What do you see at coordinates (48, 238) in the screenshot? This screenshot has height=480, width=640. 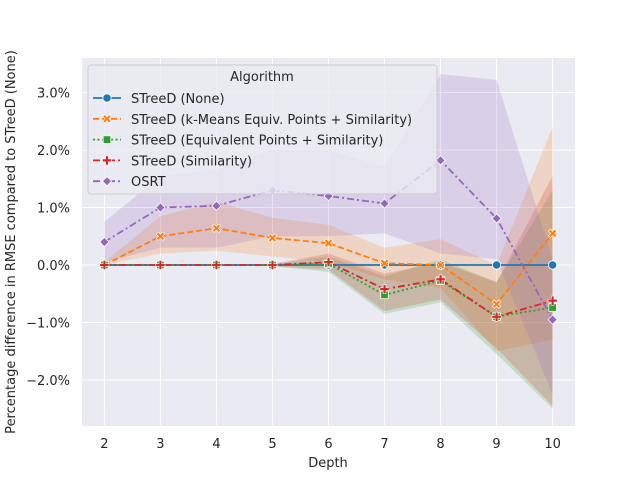 I see `y-tick-labels: −2.0% −1.0% 0.0% 1.0% 2.0% 3.0%` at bounding box center [48, 238].